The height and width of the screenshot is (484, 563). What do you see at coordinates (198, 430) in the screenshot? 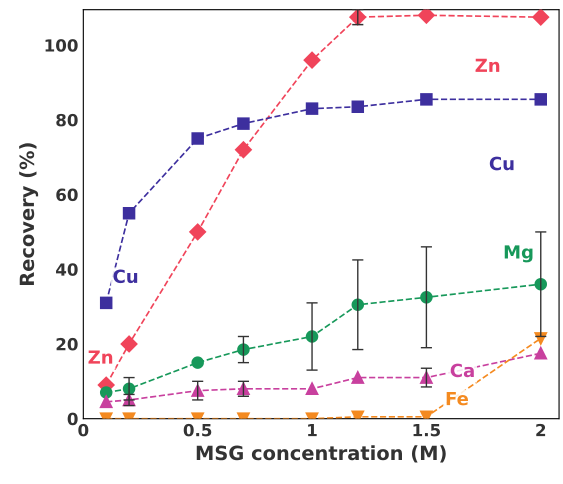
I see `x-tick-label: 0.5` at bounding box center [198, 430].